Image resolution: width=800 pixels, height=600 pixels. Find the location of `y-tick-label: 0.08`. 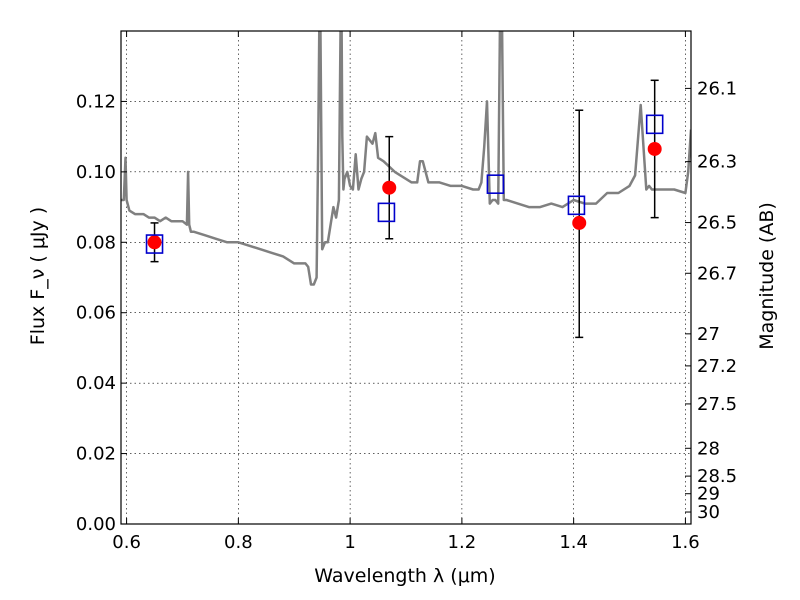

y-tick-label: 0.08 is located at coordinates (96, 242).